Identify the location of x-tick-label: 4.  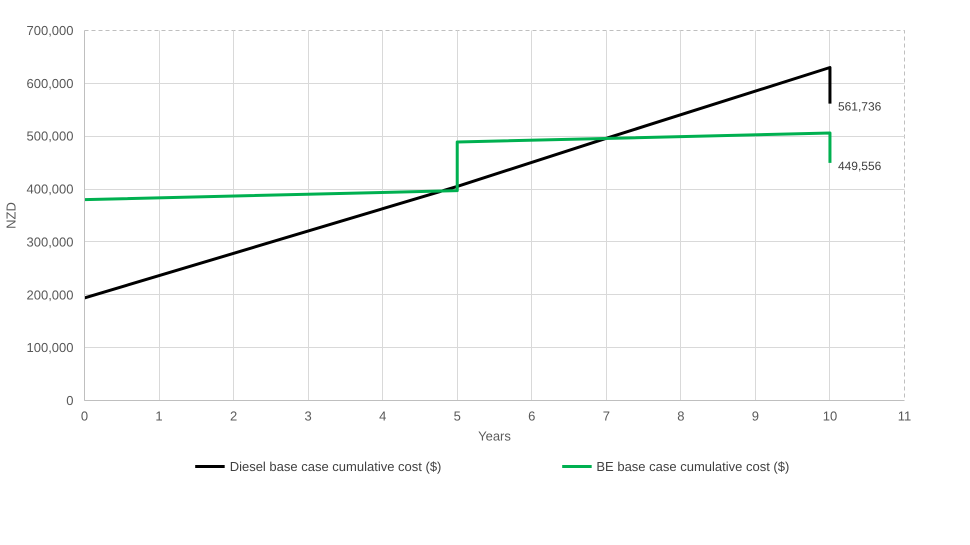
(382, 416).